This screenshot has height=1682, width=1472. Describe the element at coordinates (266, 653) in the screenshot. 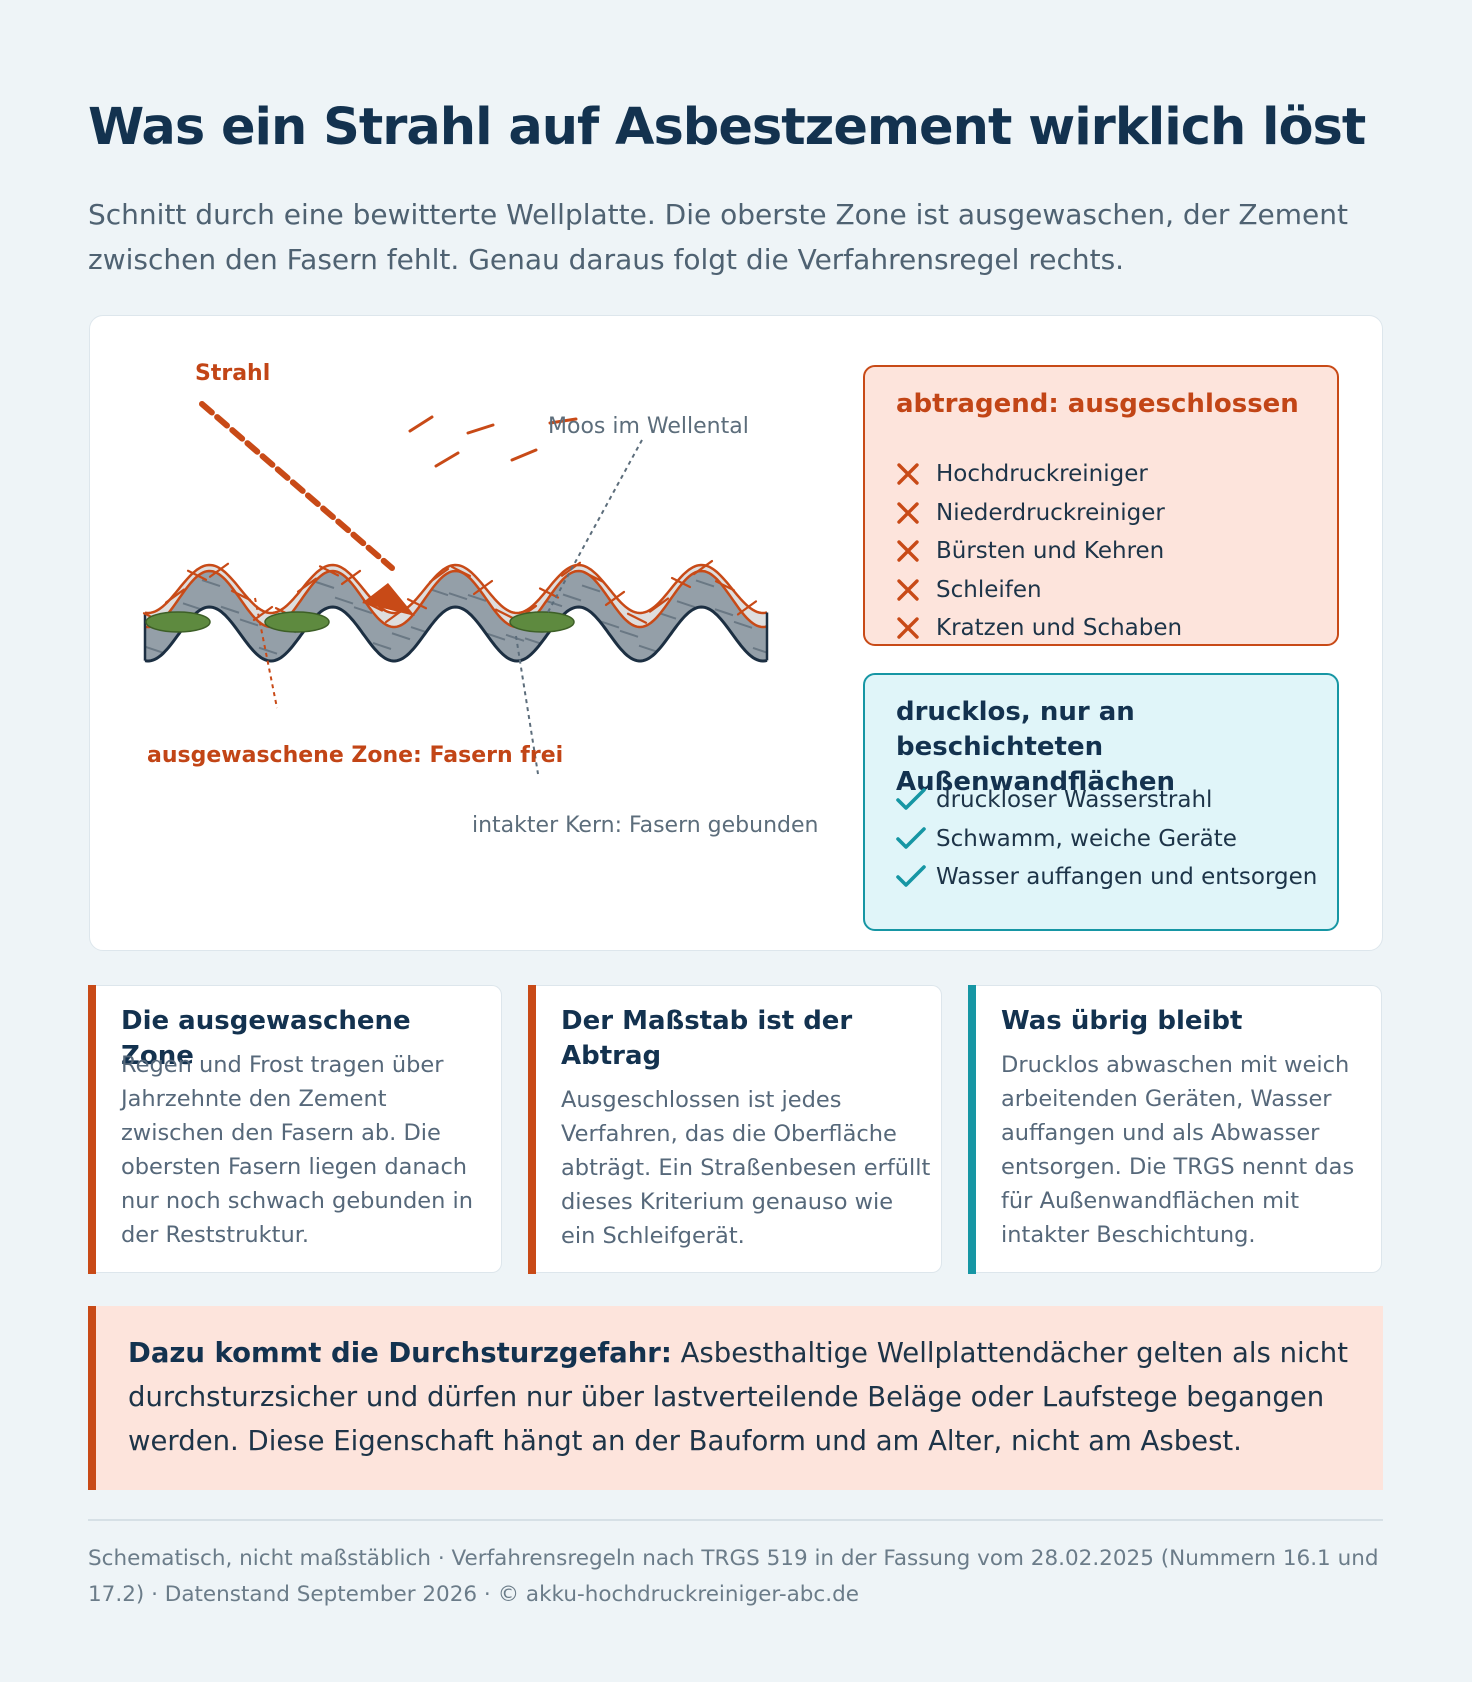

I see `zone-leader-line` at that location.